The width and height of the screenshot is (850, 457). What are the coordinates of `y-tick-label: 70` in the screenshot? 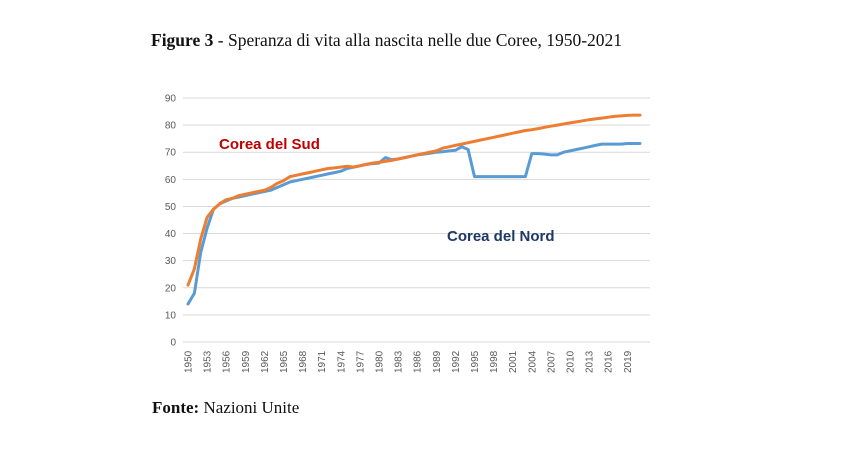 It's located at (171, 153).